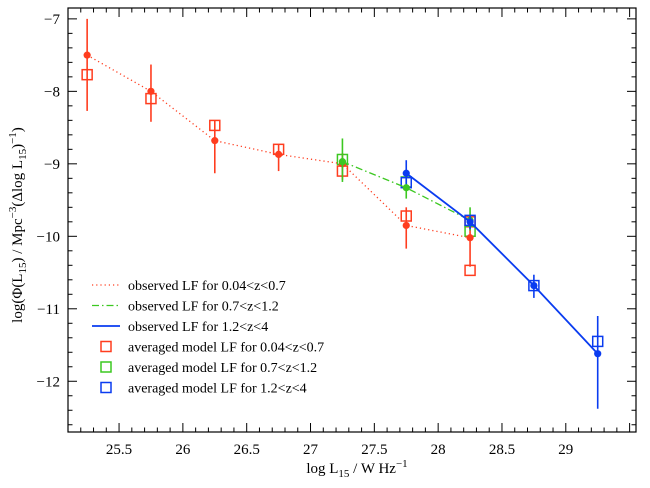 The width and height of the screenshot is (650, 488). What do you see at coordinates (48, 310) in the screenshot?
I see `y-tick-label: −11` at bounding box center [48, 310].